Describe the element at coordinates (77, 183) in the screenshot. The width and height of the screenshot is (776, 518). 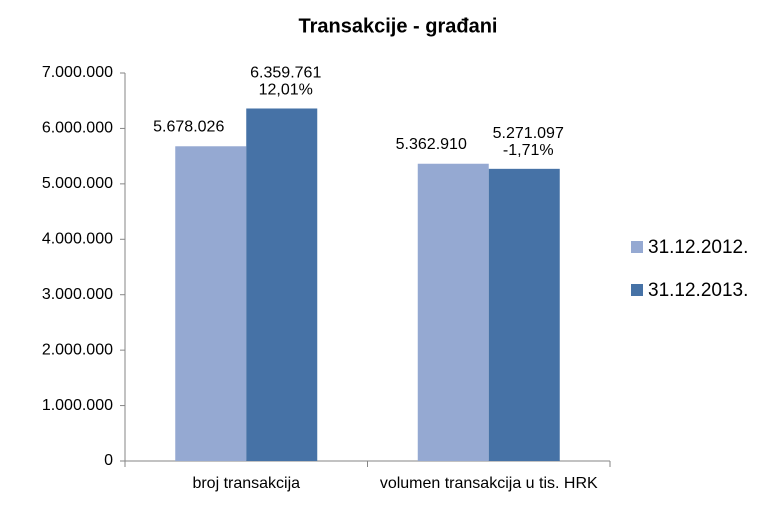
I see `y-tick-label: 5.000.000` at that location.